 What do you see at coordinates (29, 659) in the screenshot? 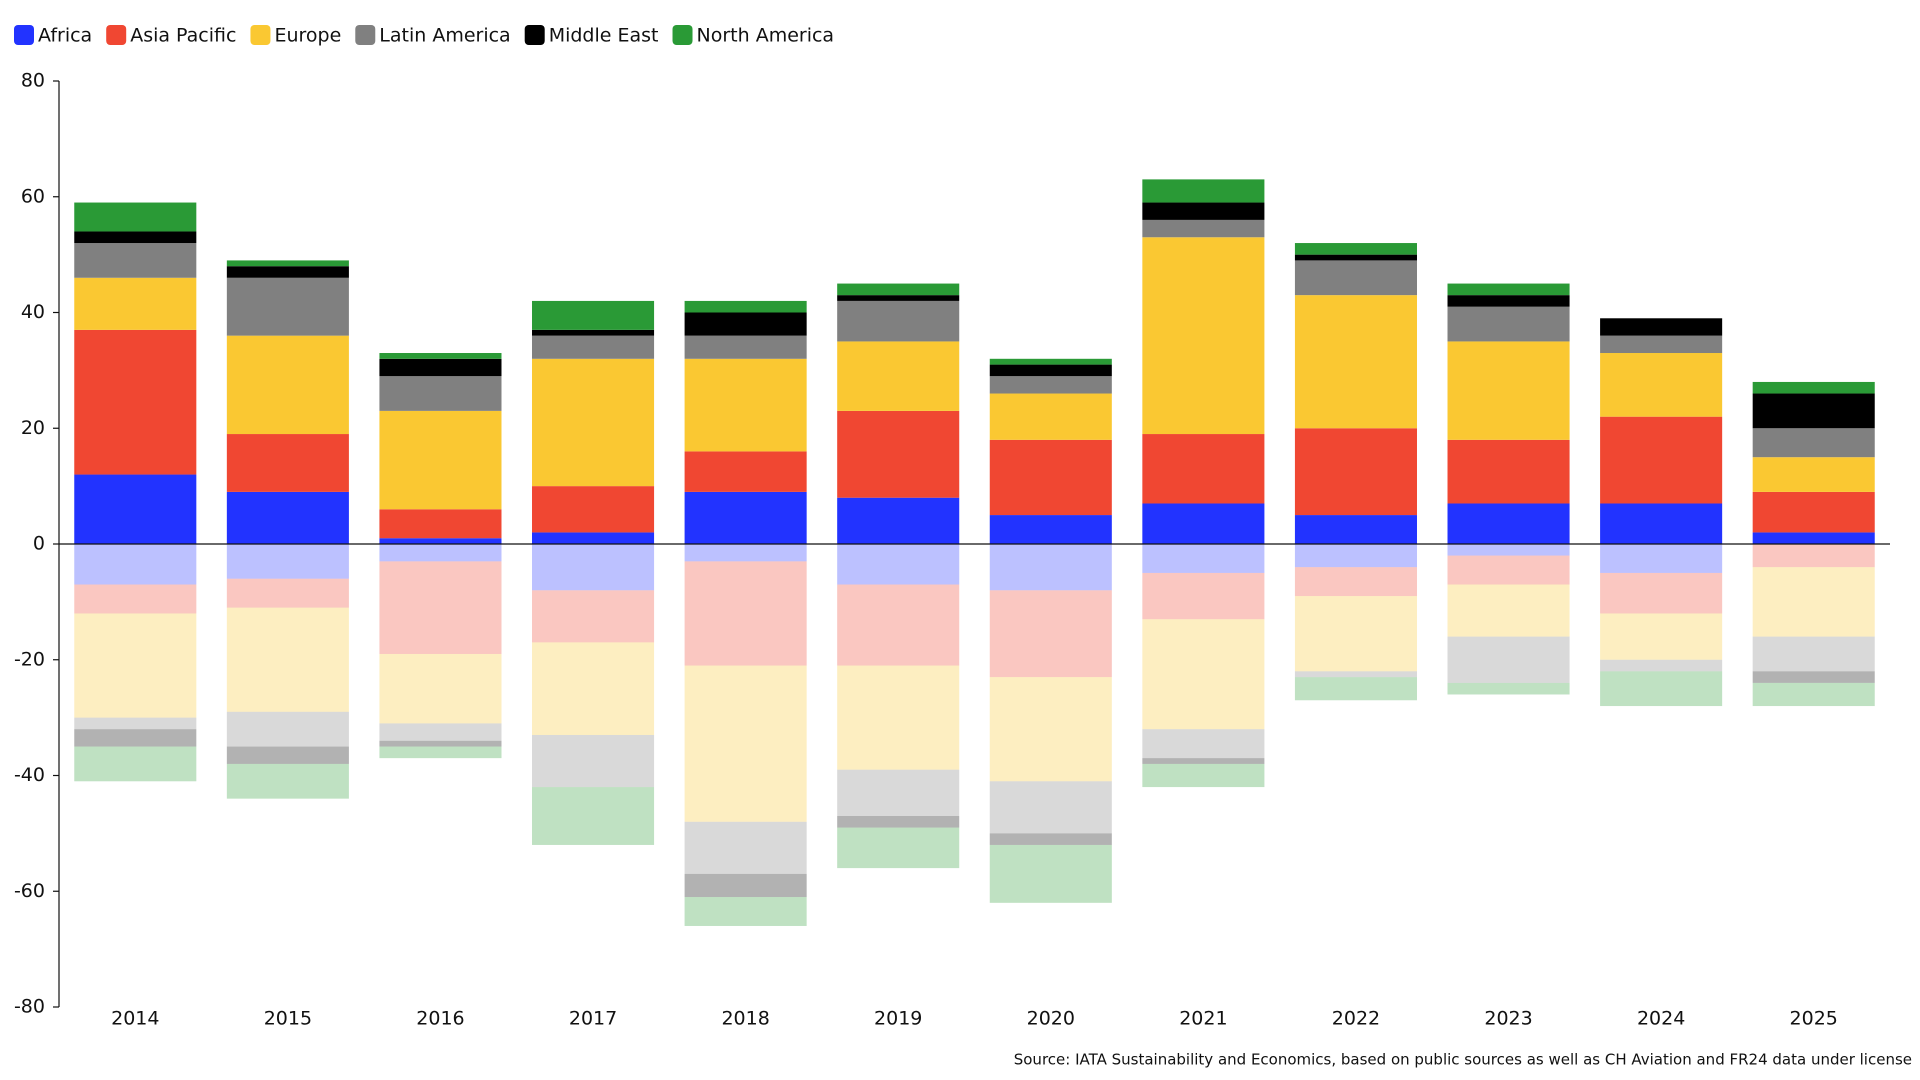
I see `y-tick-label: -20` at bounding box center [29, 659].